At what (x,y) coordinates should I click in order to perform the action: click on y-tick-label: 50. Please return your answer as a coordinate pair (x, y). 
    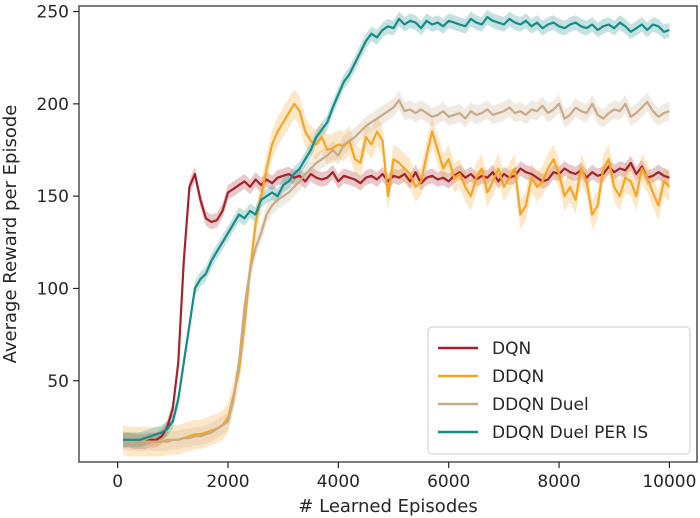
    Looking at the image, I should click on (58, 382).